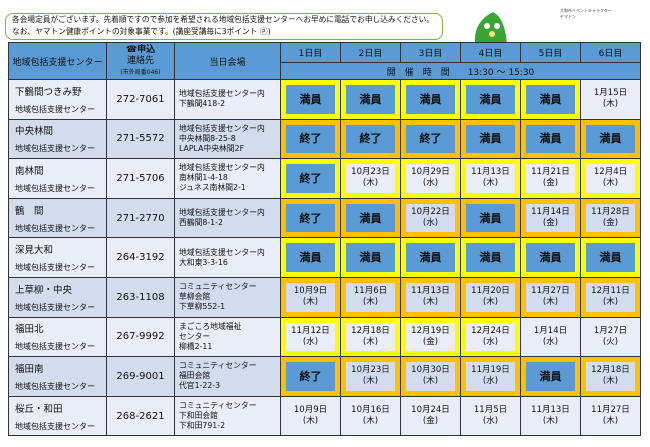 Image resolution: width=650 pixels, height=447 pixels. I want to click on center-name-cell: 深見大和 地域包括支援センター, so click(57, 257).